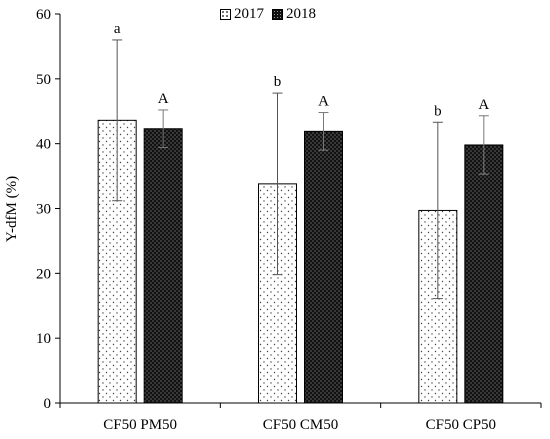 The width and height of the screenshot is (550, 439). Describe the element at coordinates (140, 425) in the screenshot. I see `x-tick-label: CF50 PM50` at that location.